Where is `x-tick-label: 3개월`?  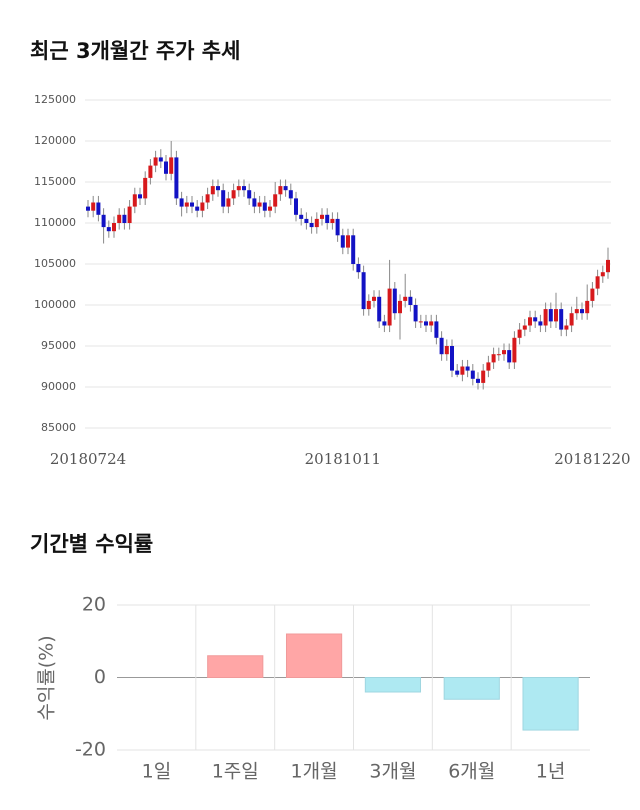 x-tick-label: 3개월 is located at coordinates (392, 772).